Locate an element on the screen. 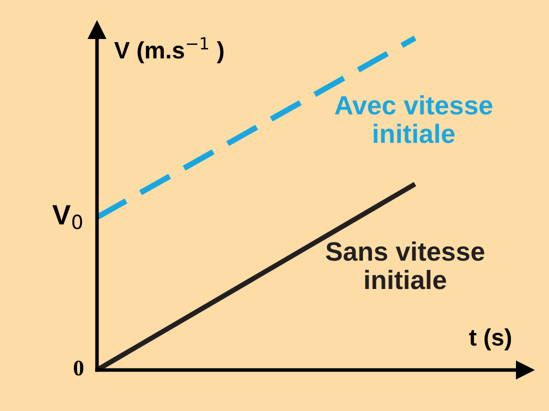 Image resolution: width=549 pixels, height=411 pixels. x-axis-title: t (s) is located at coordinates (490, 339).